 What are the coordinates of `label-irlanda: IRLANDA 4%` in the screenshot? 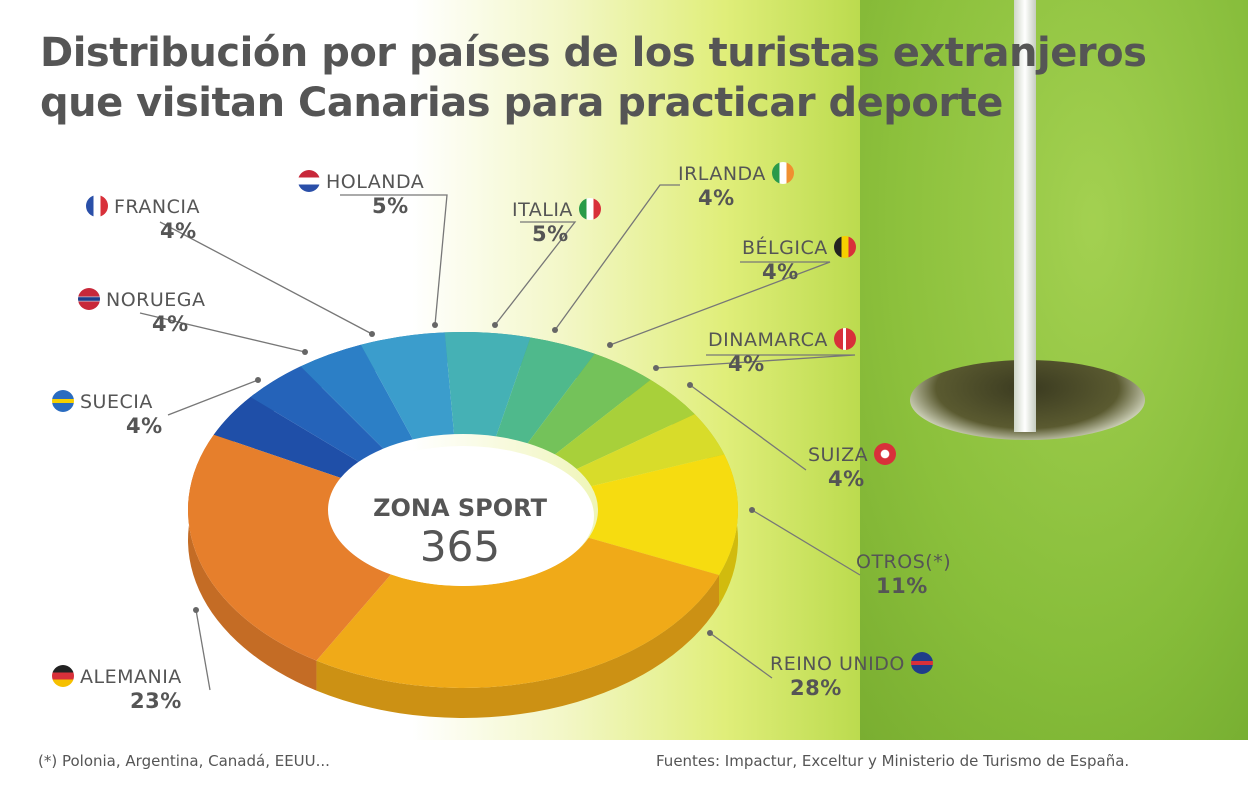 It's located at (739, 186).